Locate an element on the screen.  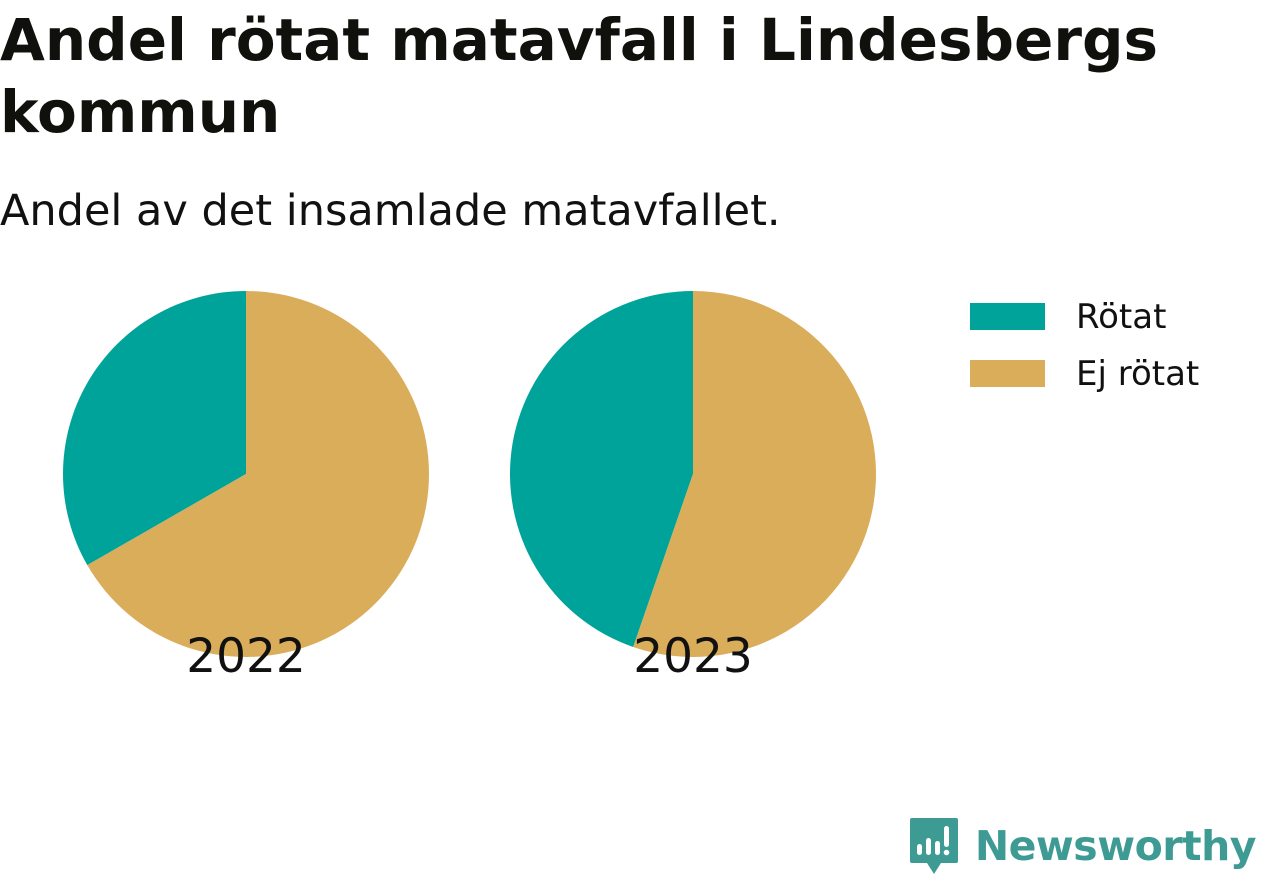
legend-item-rotat: Rötat is located at coordinates (1084, 316).